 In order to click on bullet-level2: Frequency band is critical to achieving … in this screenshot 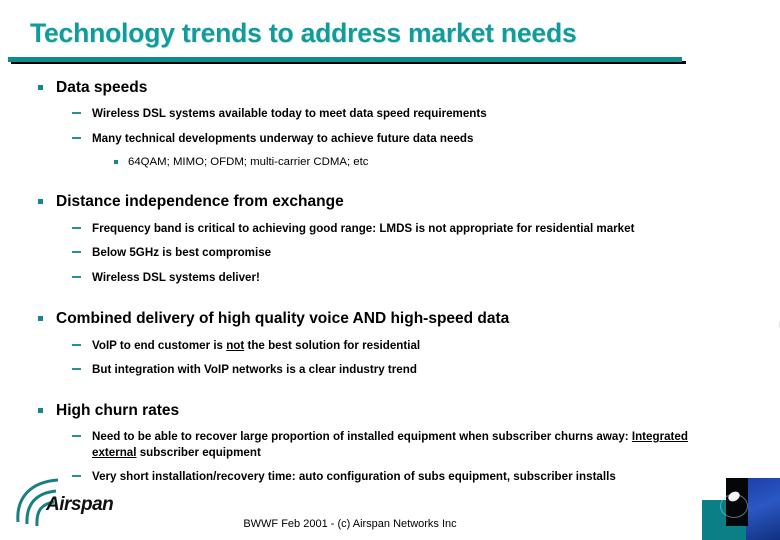, I will do `click(350, 229)`.